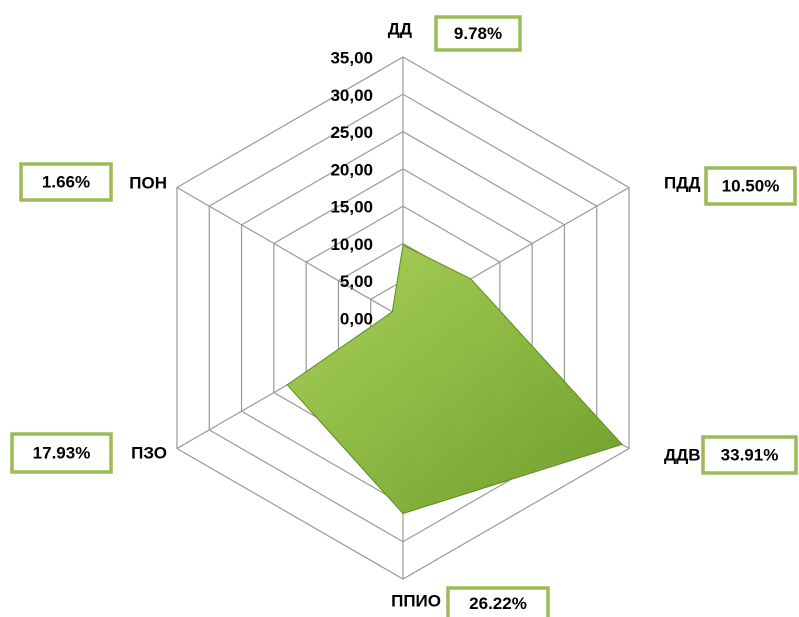 The image size is (799, 617). What do you see at coordinates (400, 28) in the screenshot?
I see `category-label: ДД` at bounding box center [400, 28].